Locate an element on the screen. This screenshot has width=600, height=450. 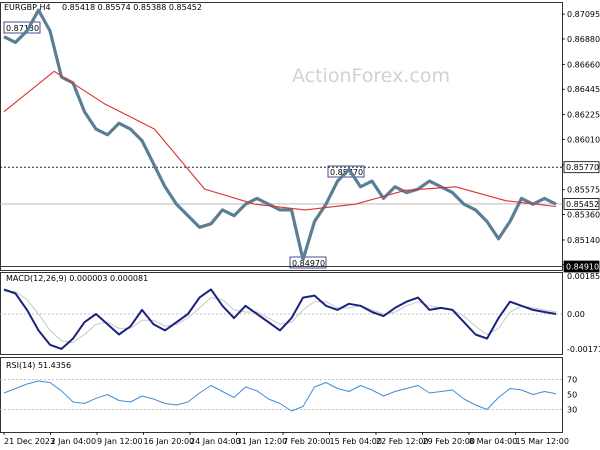
x-tick-label: 15 Mar 12:00 is located at coordinates (542, 441).